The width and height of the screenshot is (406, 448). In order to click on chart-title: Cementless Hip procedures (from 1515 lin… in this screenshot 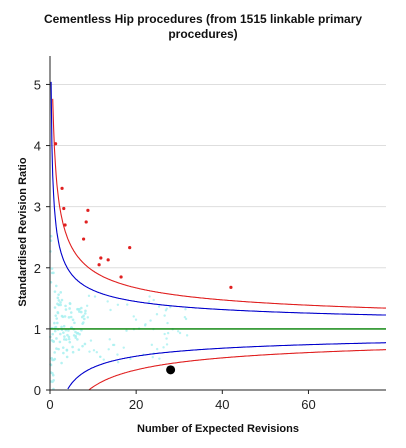, I will do `click(203, 27)`.